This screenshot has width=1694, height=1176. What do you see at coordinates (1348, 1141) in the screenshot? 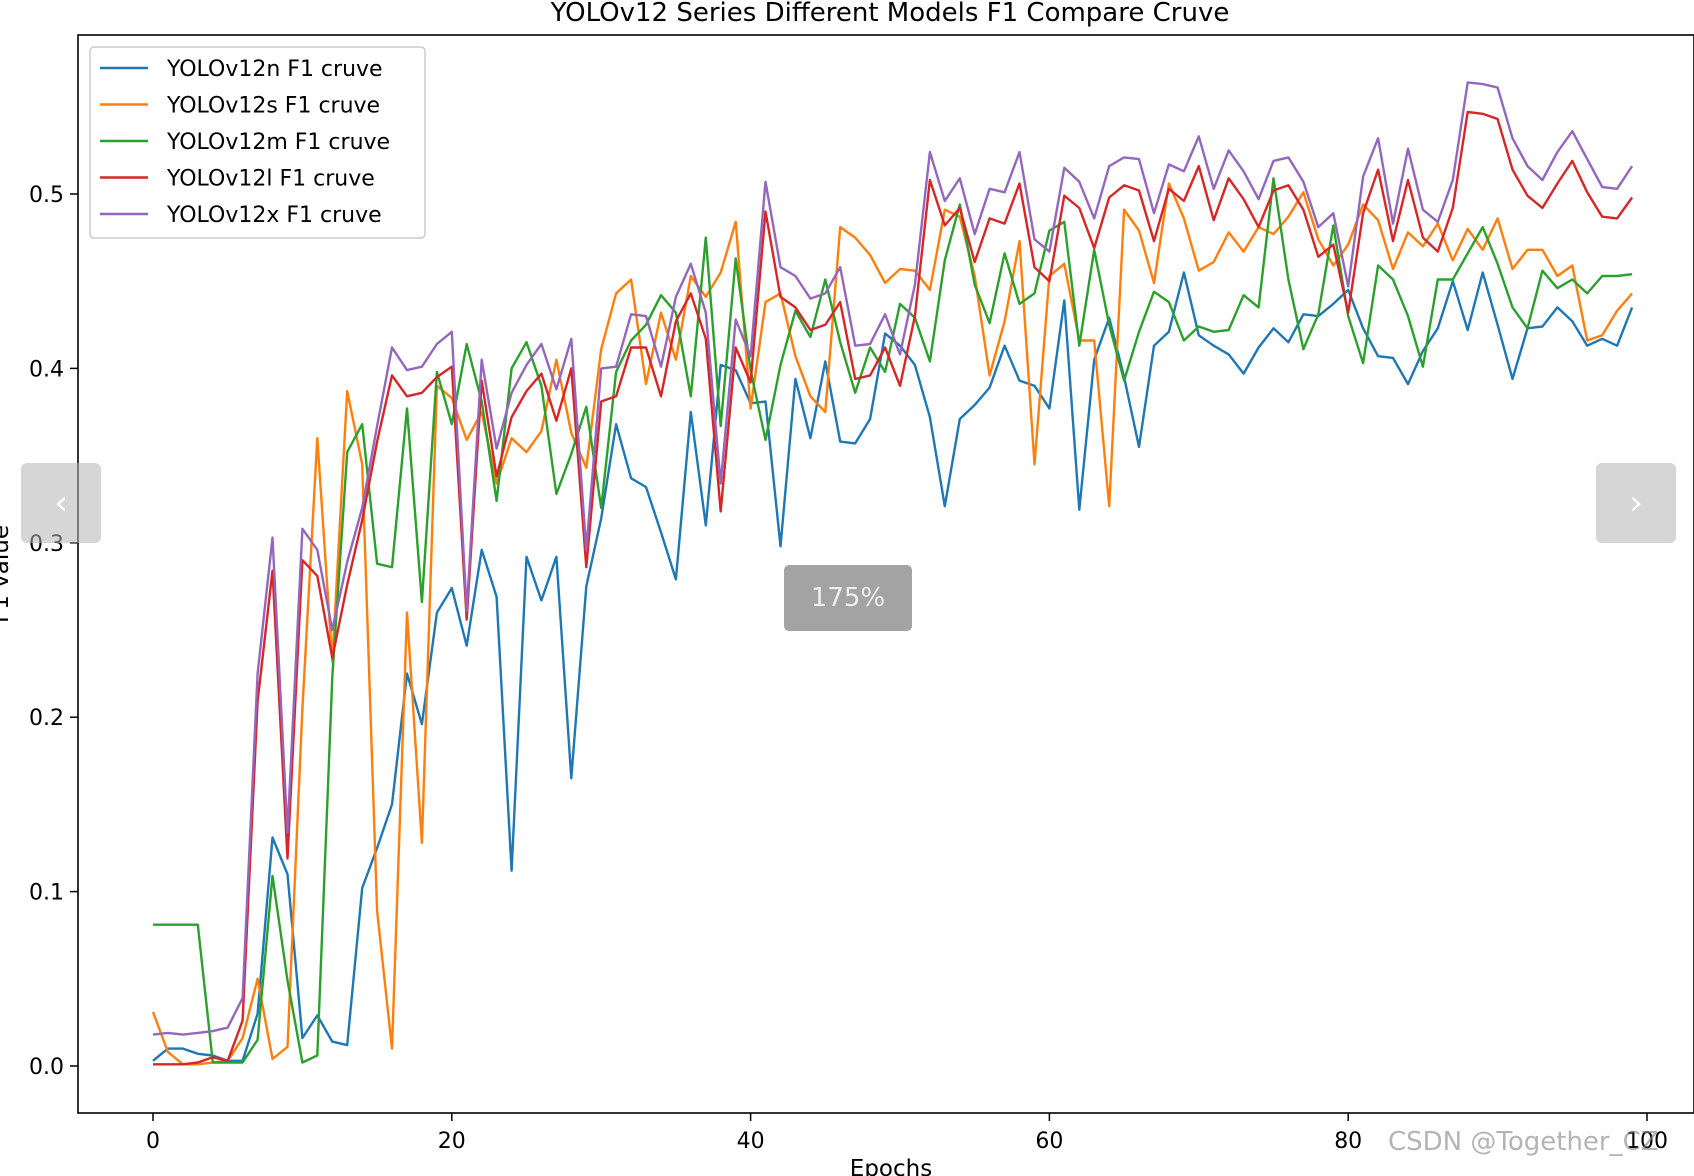
I see `x-tick-label: 80` at bounding box center [1348, 1141].